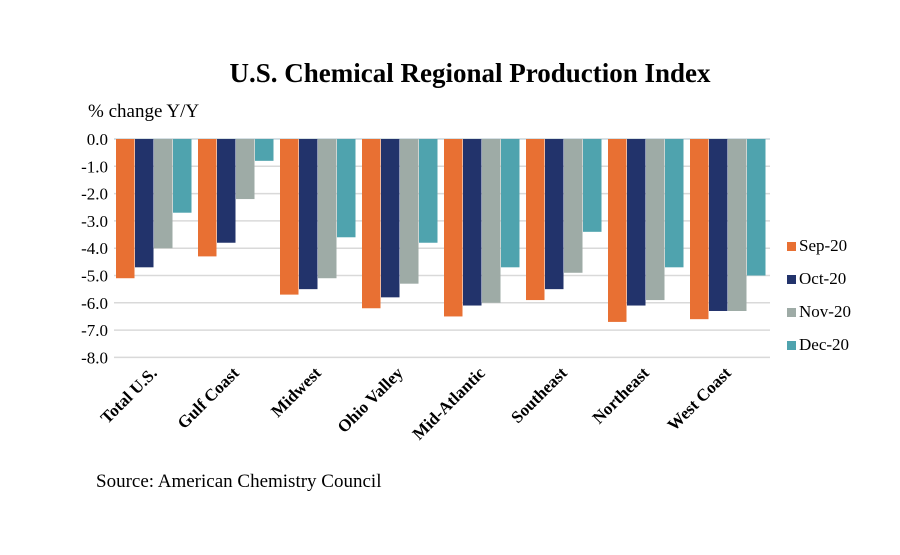 This screenshot has width=900, height=555. Describe the element at coordinates (371, 400) in the screenshot. I see `x-tick-label: Ohio Valley` at that location.